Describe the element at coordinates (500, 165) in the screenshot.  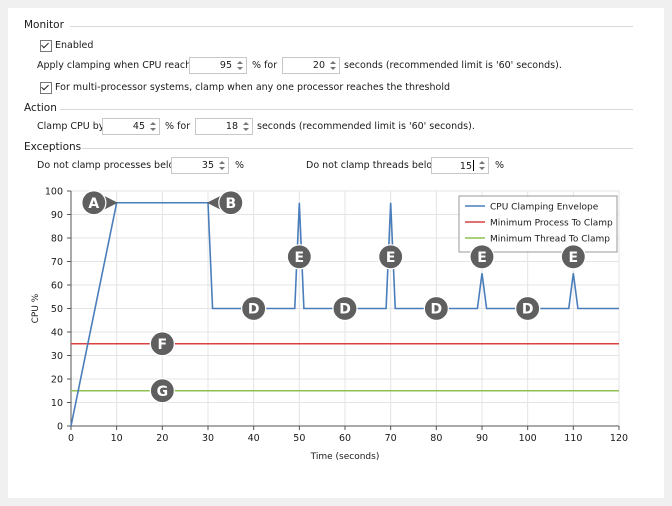
I see `thread-threshold-unit: %` at that location.